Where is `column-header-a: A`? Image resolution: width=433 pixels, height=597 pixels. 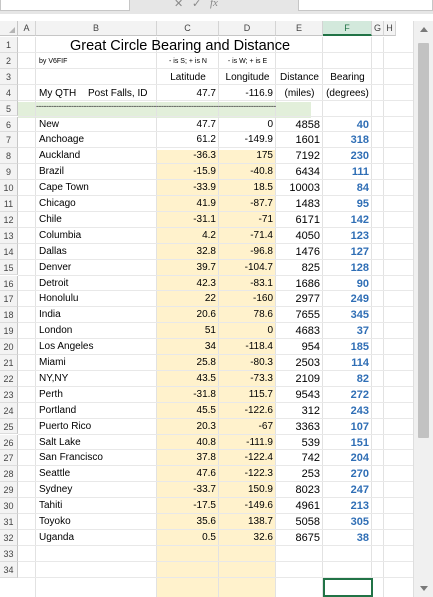
column-header-a: A is located at coordinates (27, 28).